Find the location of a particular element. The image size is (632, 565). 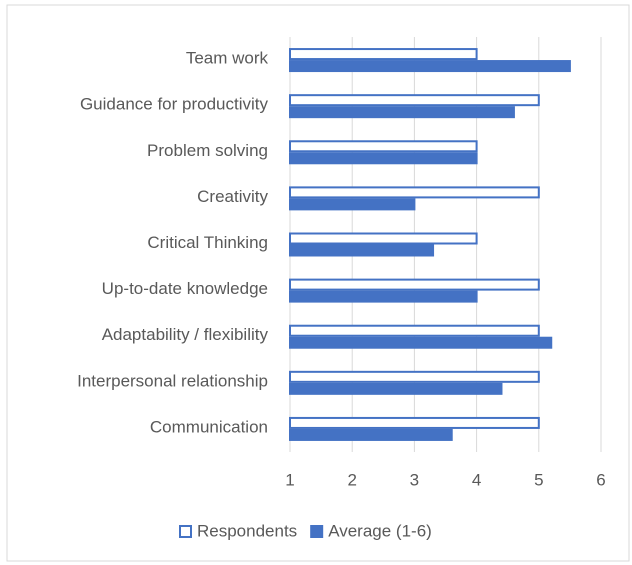

y-tick-label: Interpersonal relationship is located at coordinates (172, 380).